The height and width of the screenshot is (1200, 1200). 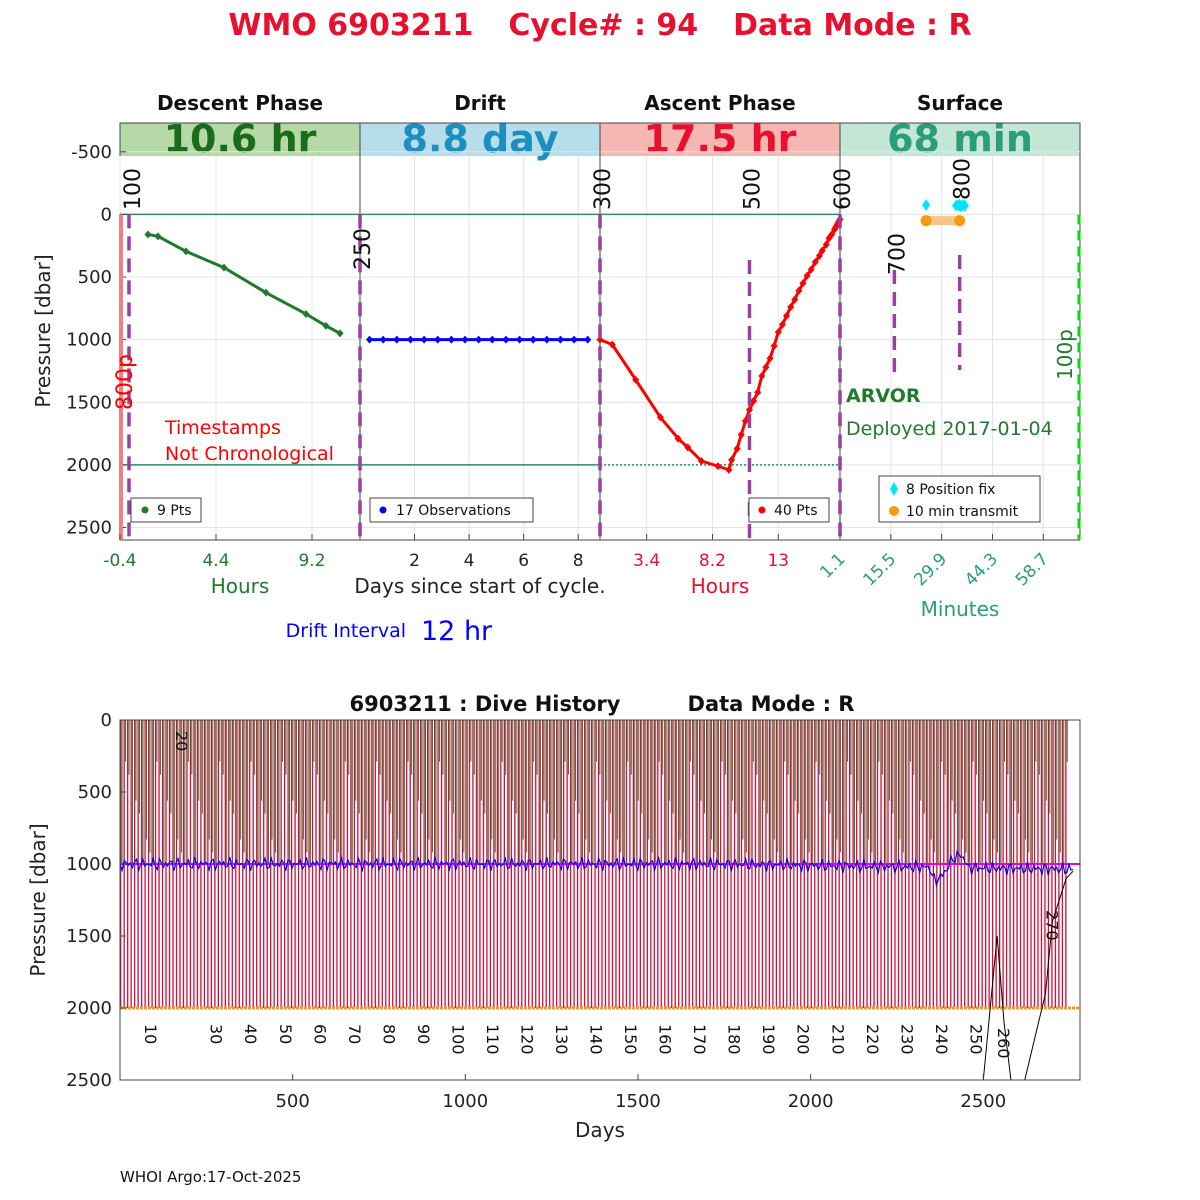 I want to click on ascent-x-label: Hours, so click(x=720, y=586).